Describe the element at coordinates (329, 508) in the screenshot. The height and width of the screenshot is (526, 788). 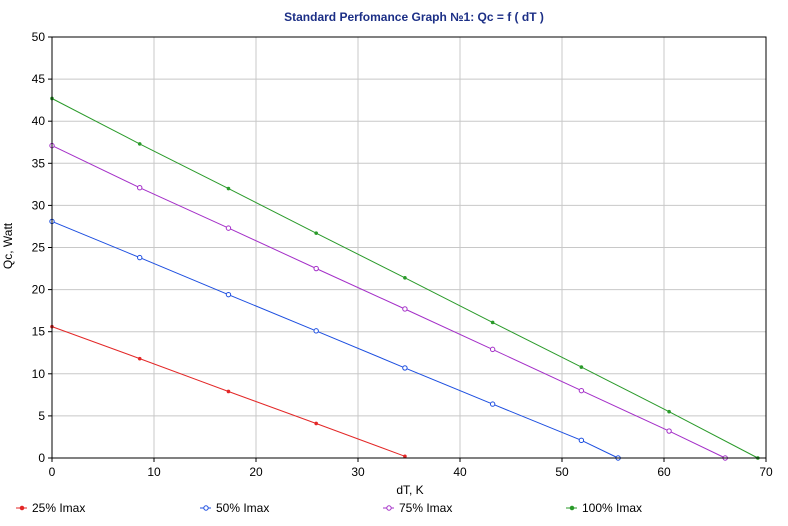
I see `legend: 25% Imax 50% Imax 75% Imax 100% Imax` at that location.